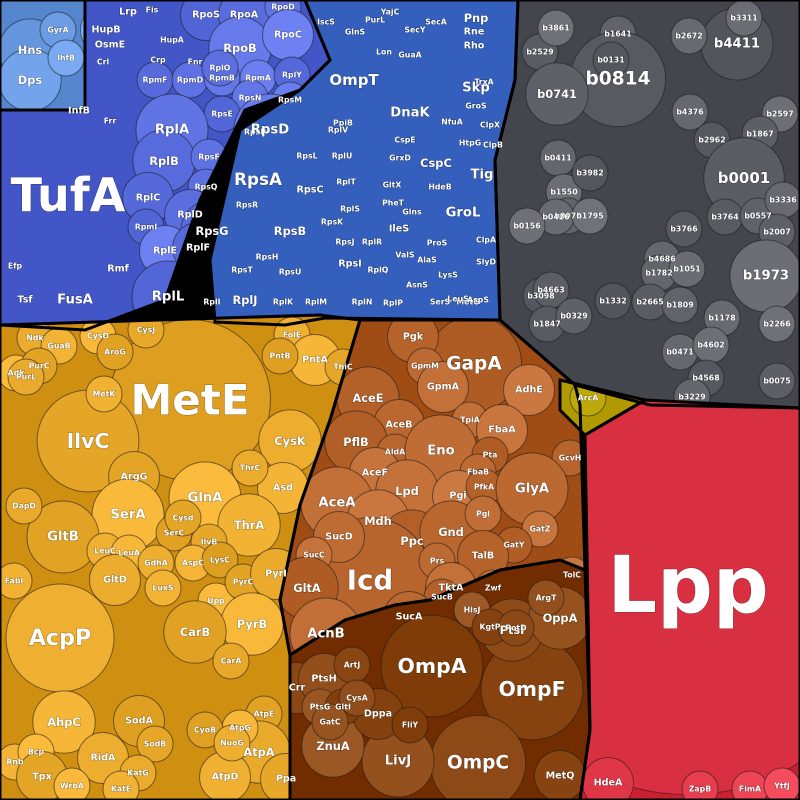 This screenshot has height=800, width=800. Describe the element at coordinates (556, 28) in the screenshot. I see `cell-b3861` at that location.